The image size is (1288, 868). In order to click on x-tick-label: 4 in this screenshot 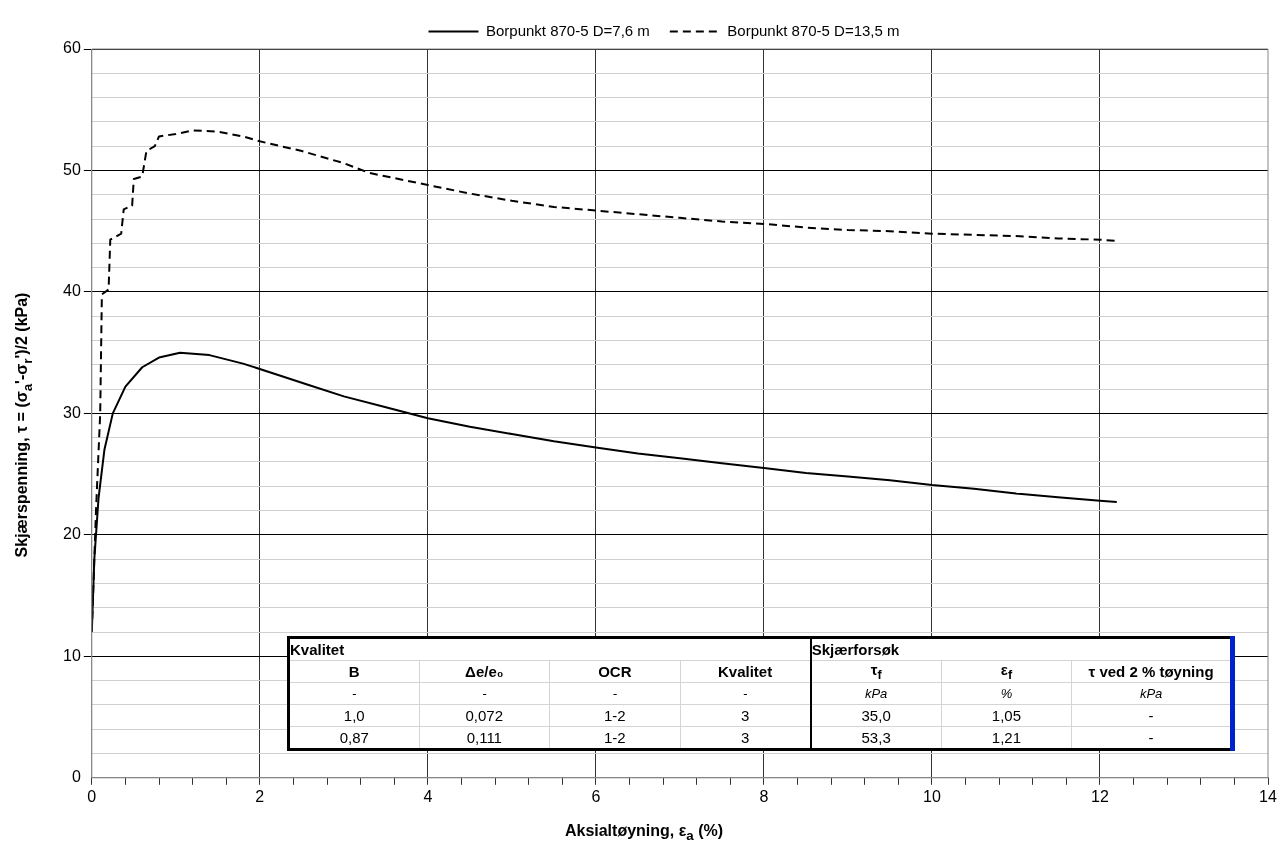, I will do `click(428, 796)`.